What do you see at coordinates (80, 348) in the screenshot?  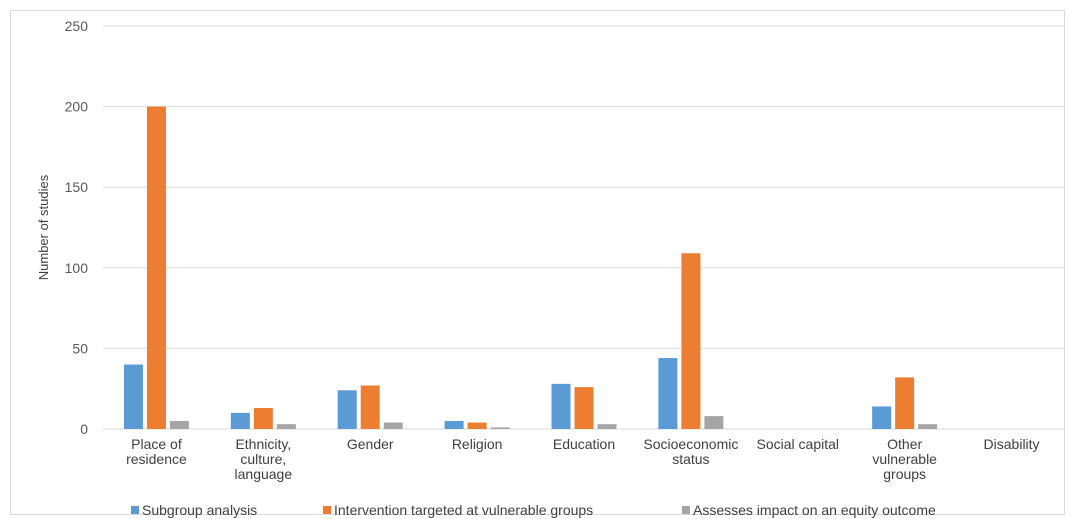 I see `y-tick-label: 50` at bounding box center [80, 348].